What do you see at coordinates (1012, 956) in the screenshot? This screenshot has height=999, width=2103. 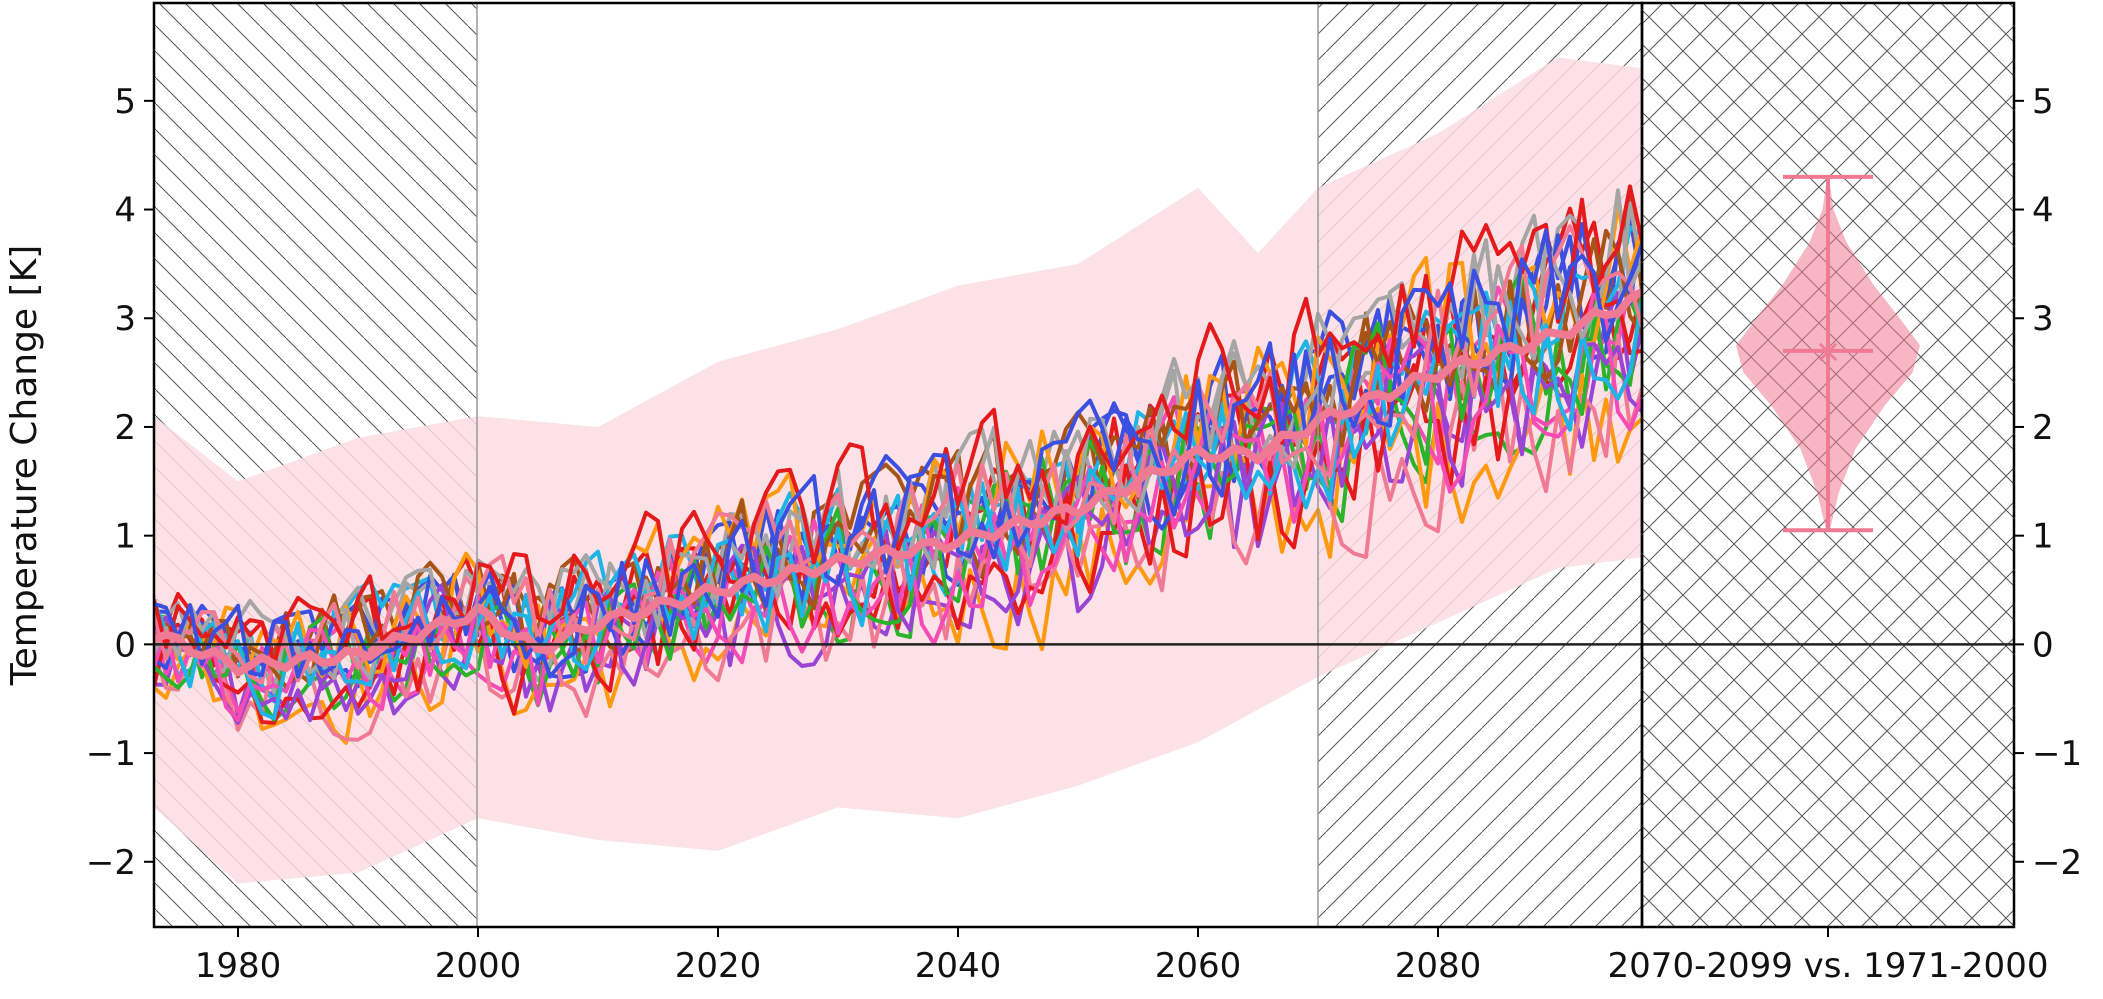 I see `x-axis: 1980 2000 2020 2040 2060 2080` at bounding box center [1012, 956].